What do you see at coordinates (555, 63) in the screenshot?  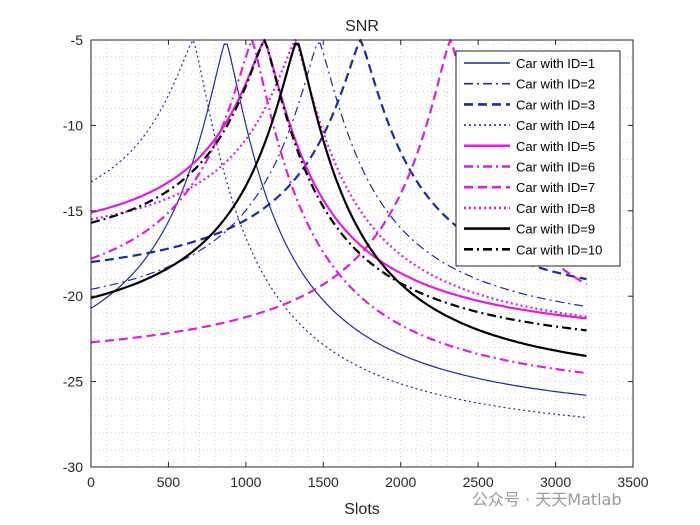 I see `legend-entry: Car with ID=1` at bounding box center [555, 63].